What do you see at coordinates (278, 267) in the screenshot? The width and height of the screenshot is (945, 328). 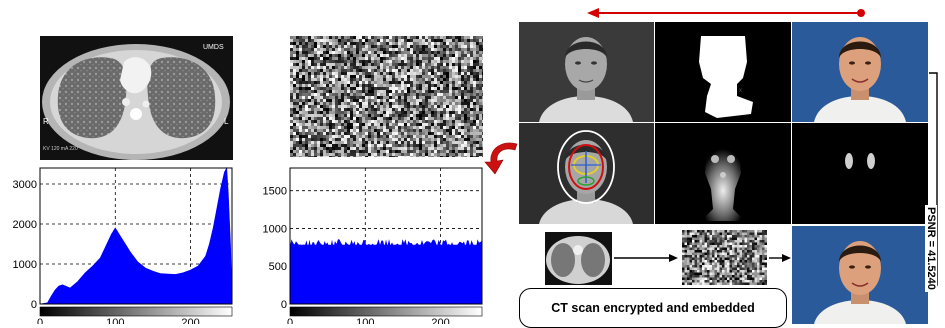 I see `y-tick-label: 500` at bounding box center [278, 267].